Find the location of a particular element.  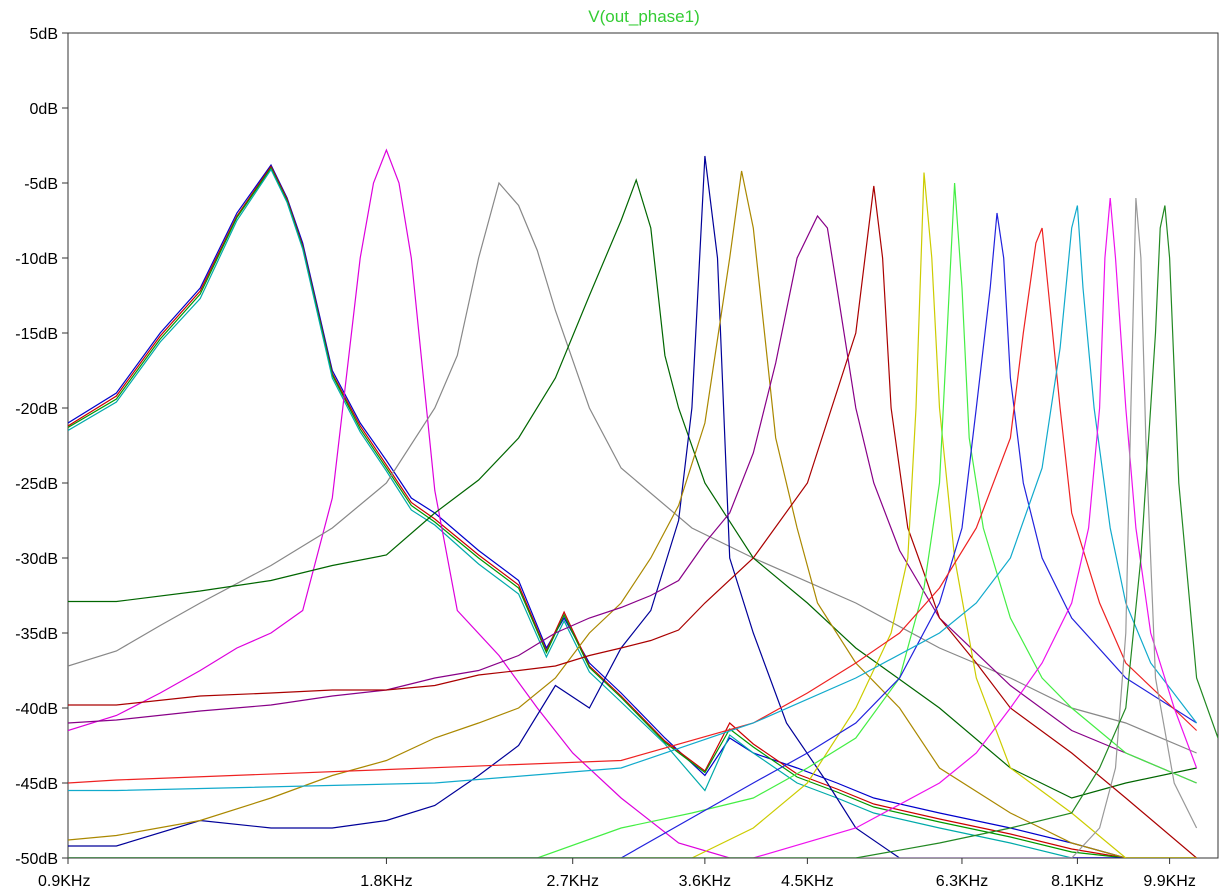

chart-title: V(out_phase1) is located at coordinates (644, 16).